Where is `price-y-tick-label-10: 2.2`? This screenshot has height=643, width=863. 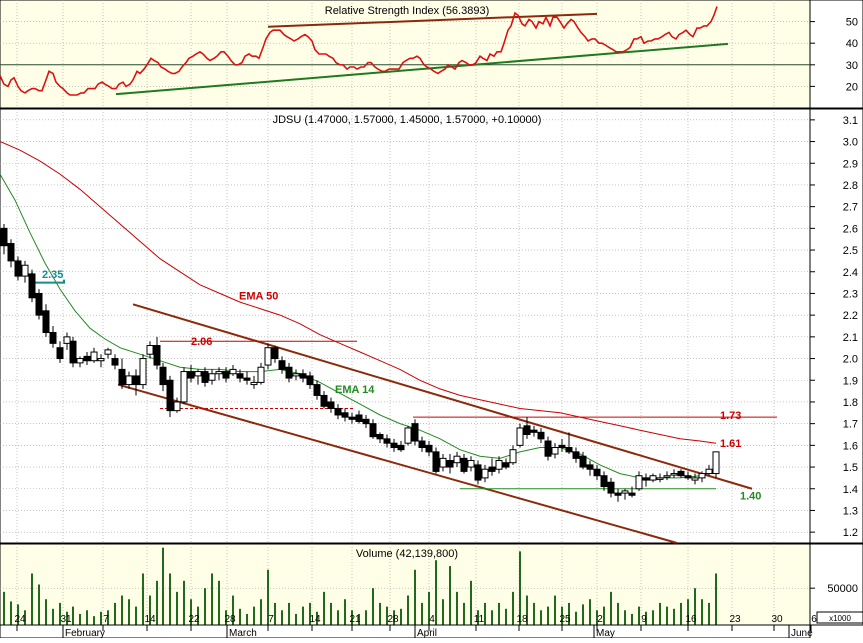 price-y-tick-label-10: 2.2 is located at coordinates (850, 316).